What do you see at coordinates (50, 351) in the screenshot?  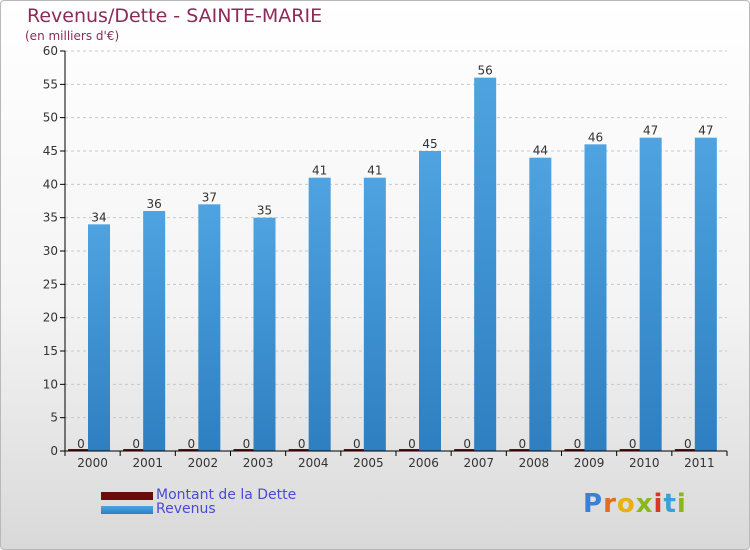 I see `y-tick-label: 15` at bounding box center [50, 351].